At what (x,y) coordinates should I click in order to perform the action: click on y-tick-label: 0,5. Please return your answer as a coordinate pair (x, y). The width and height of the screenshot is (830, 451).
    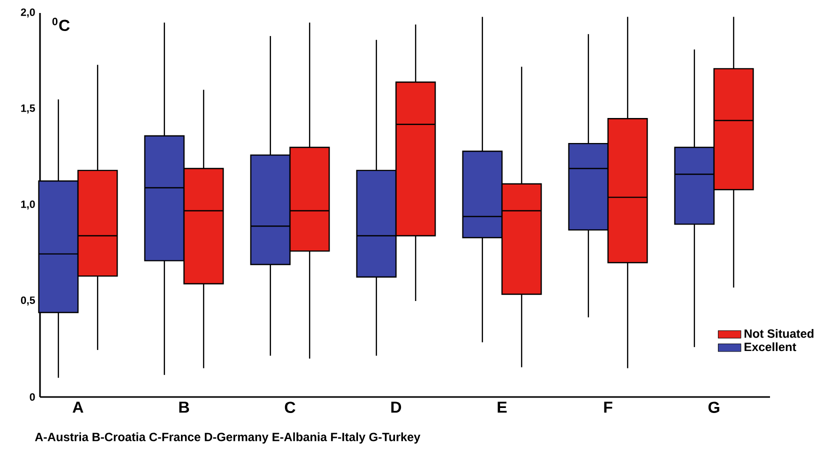
    Looking at the image, I should click on (27, 301).